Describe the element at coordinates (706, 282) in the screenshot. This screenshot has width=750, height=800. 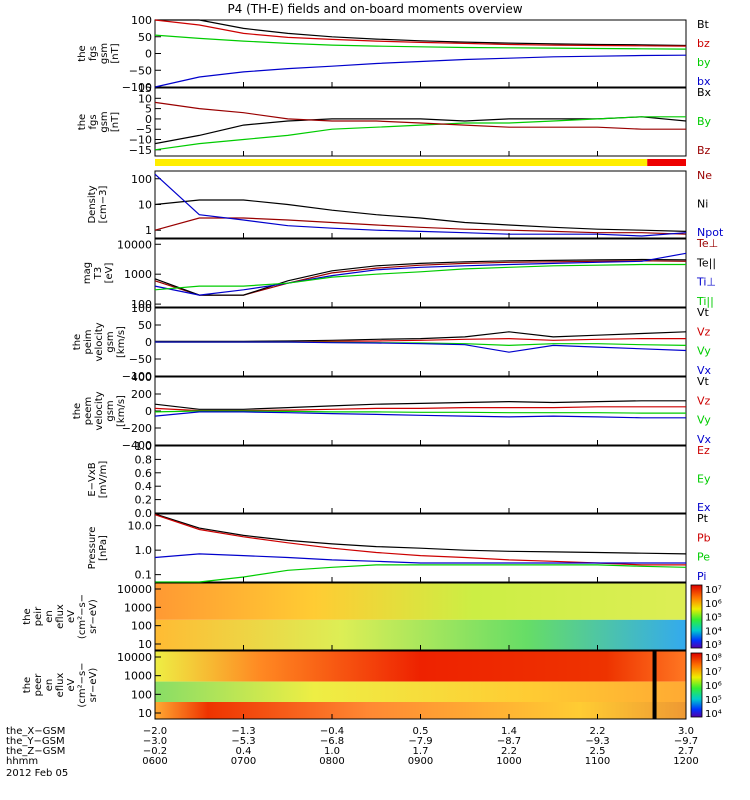
I see `legend-entry: Ti⊥` at that location.